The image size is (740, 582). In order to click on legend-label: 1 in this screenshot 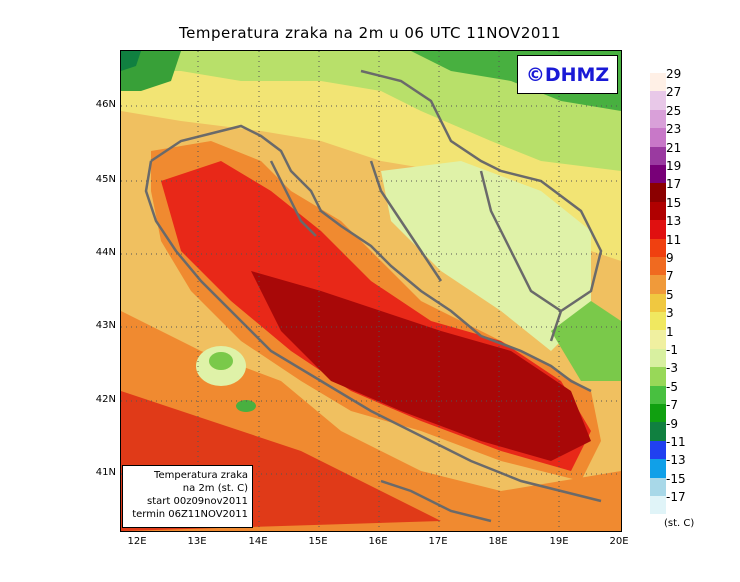, I will do `click(670, 331)`.